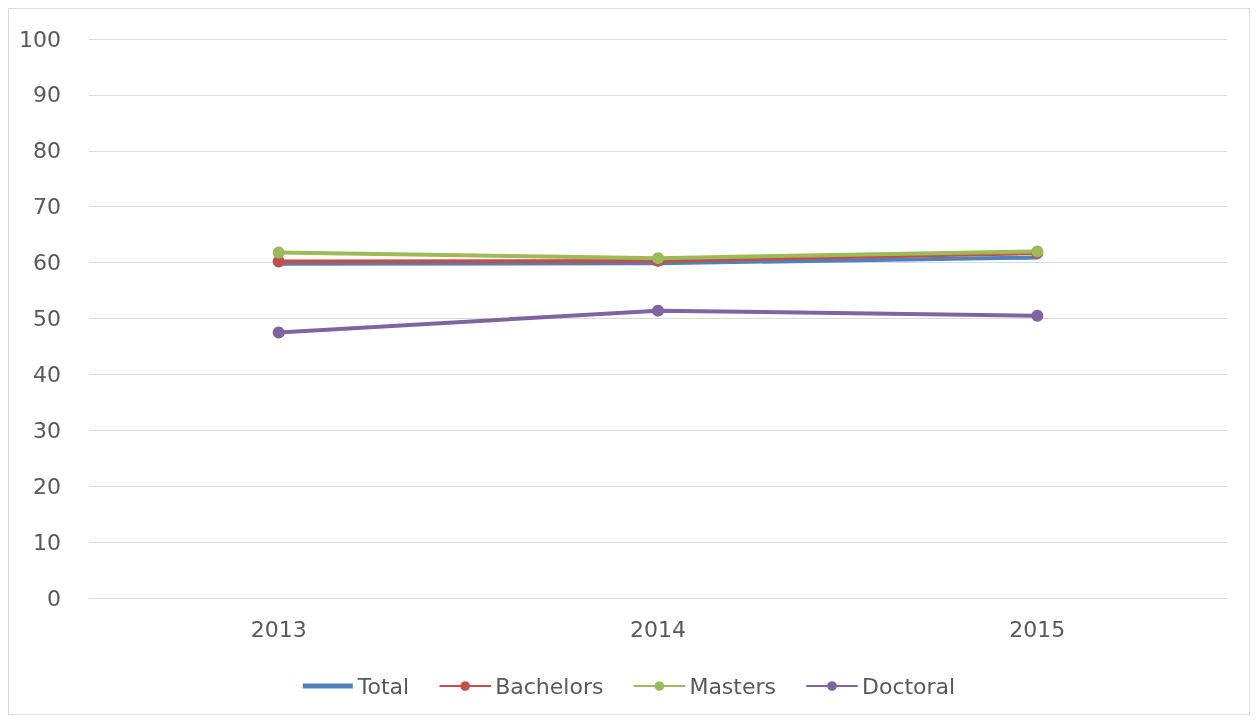 This screenshot has width=1259, height=725. What do you see at coordinates (47, 207) in the screenshot?
I see `y-tick-label: 70` at bounding box center [47, 207].